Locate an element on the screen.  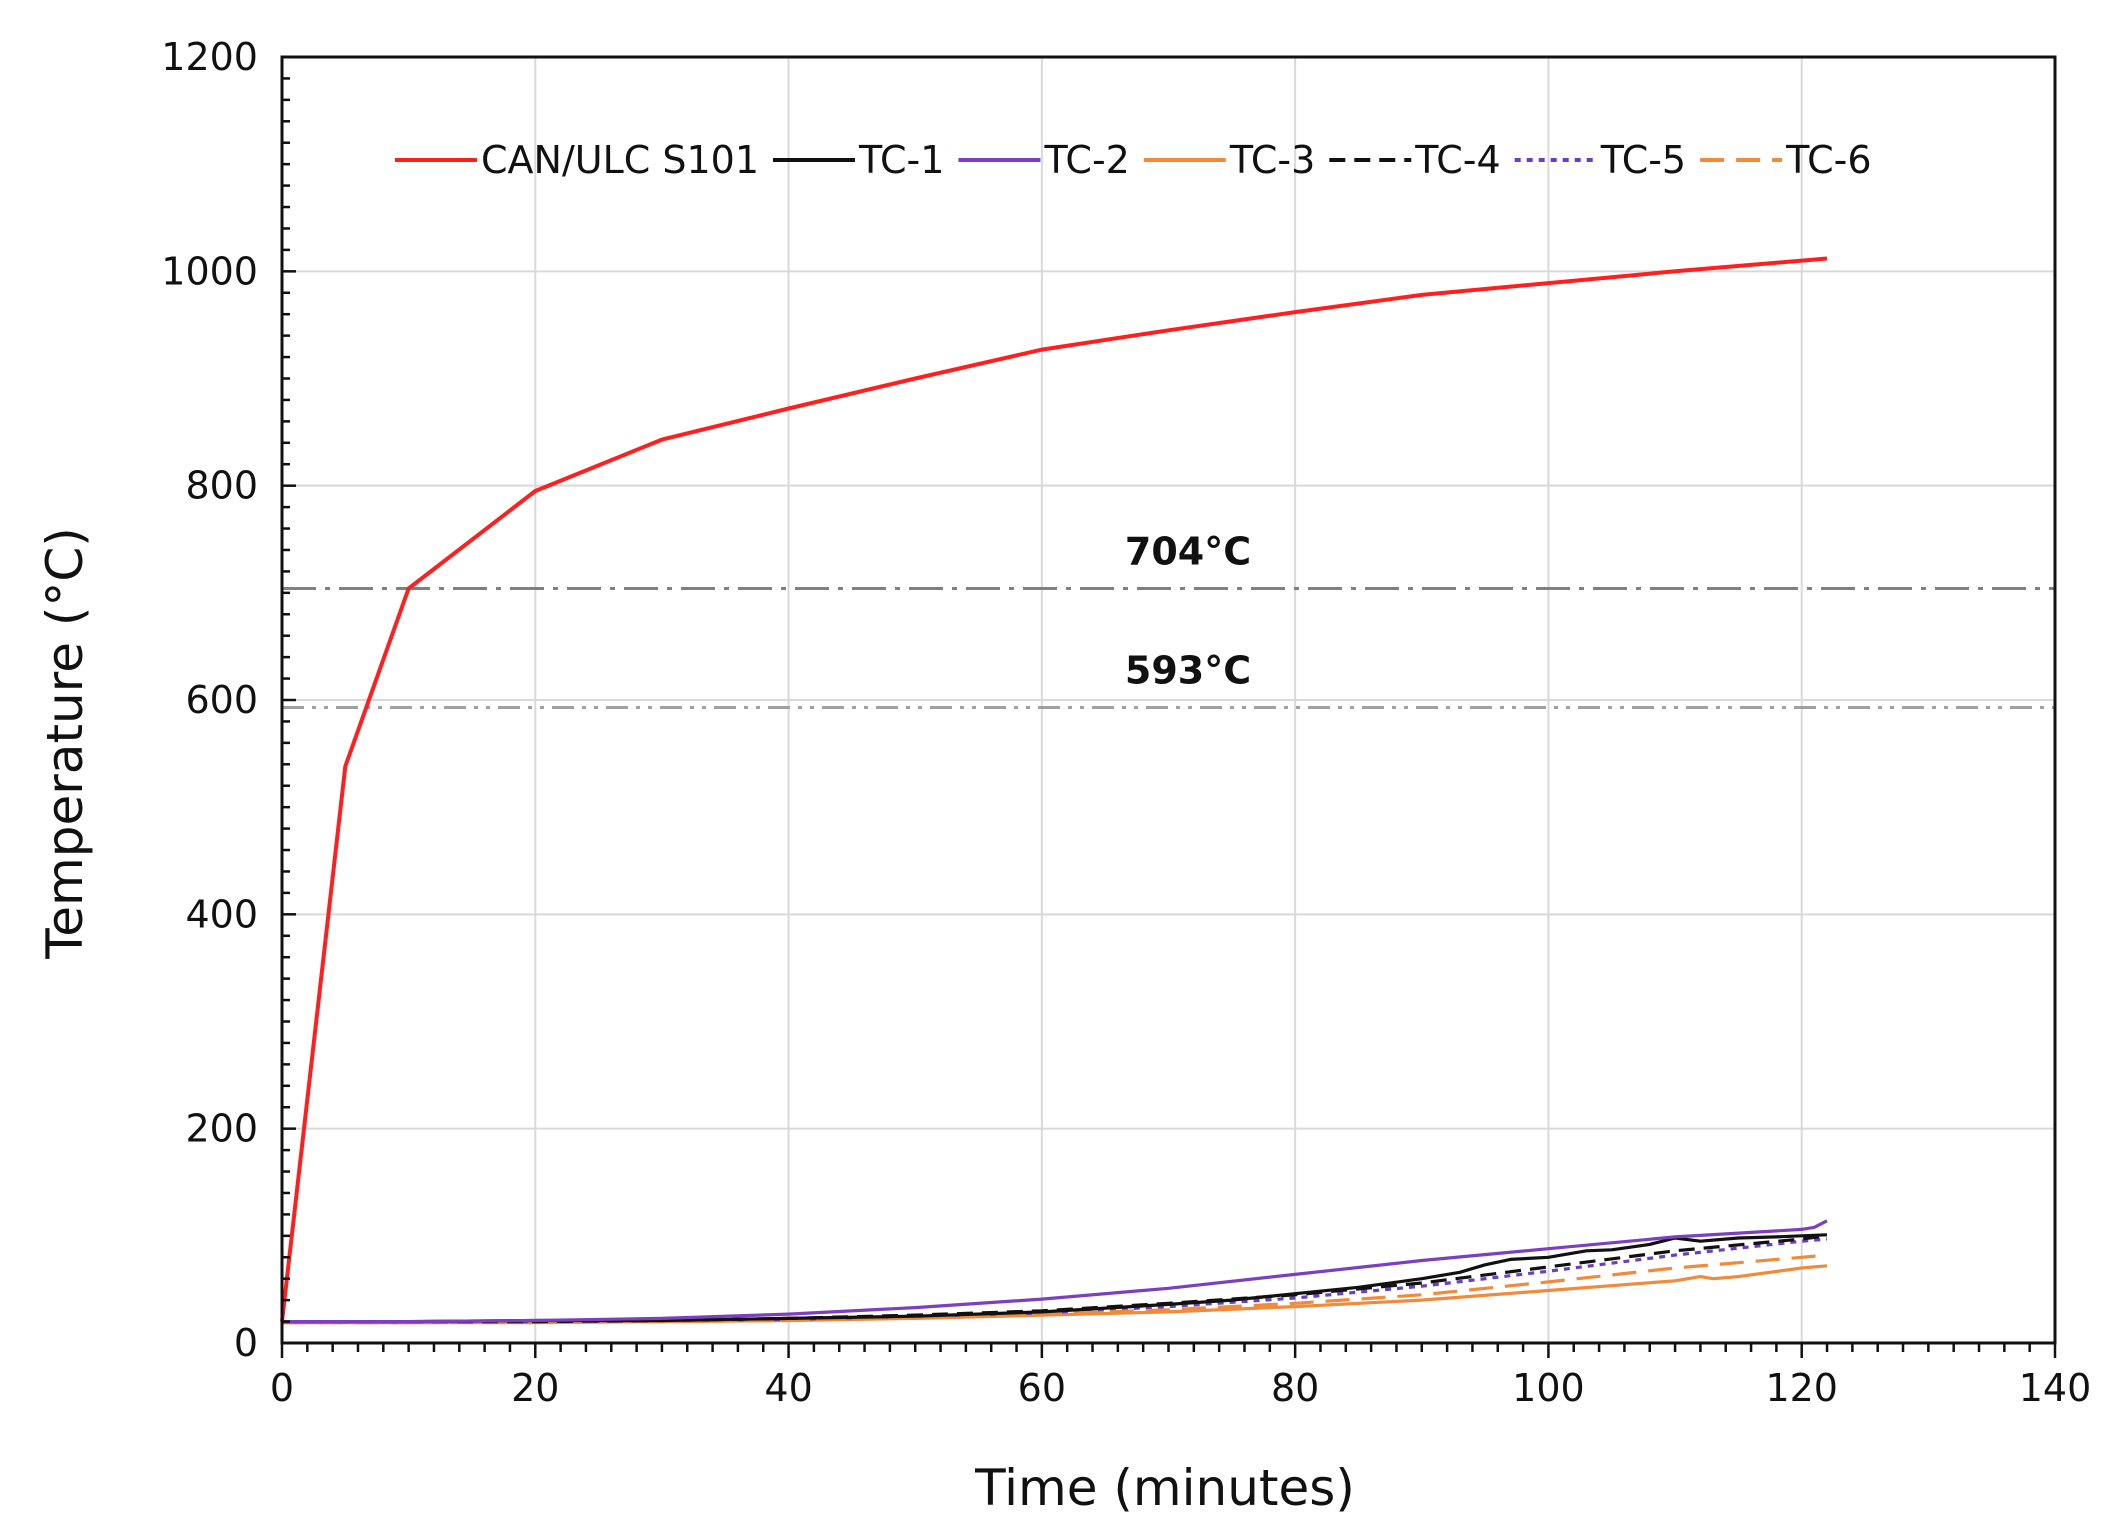
y-tick-label: 600 is located at coordinates (221, 700).